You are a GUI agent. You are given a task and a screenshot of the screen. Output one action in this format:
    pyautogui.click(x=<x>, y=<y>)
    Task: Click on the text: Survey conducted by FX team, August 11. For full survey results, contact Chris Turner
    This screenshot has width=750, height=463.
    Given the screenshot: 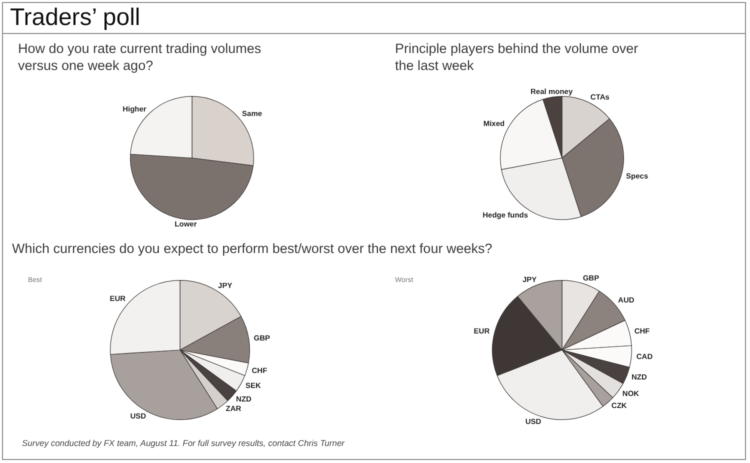 What is the action you would take?
    pyautogui.click(x=183, y=443)
    